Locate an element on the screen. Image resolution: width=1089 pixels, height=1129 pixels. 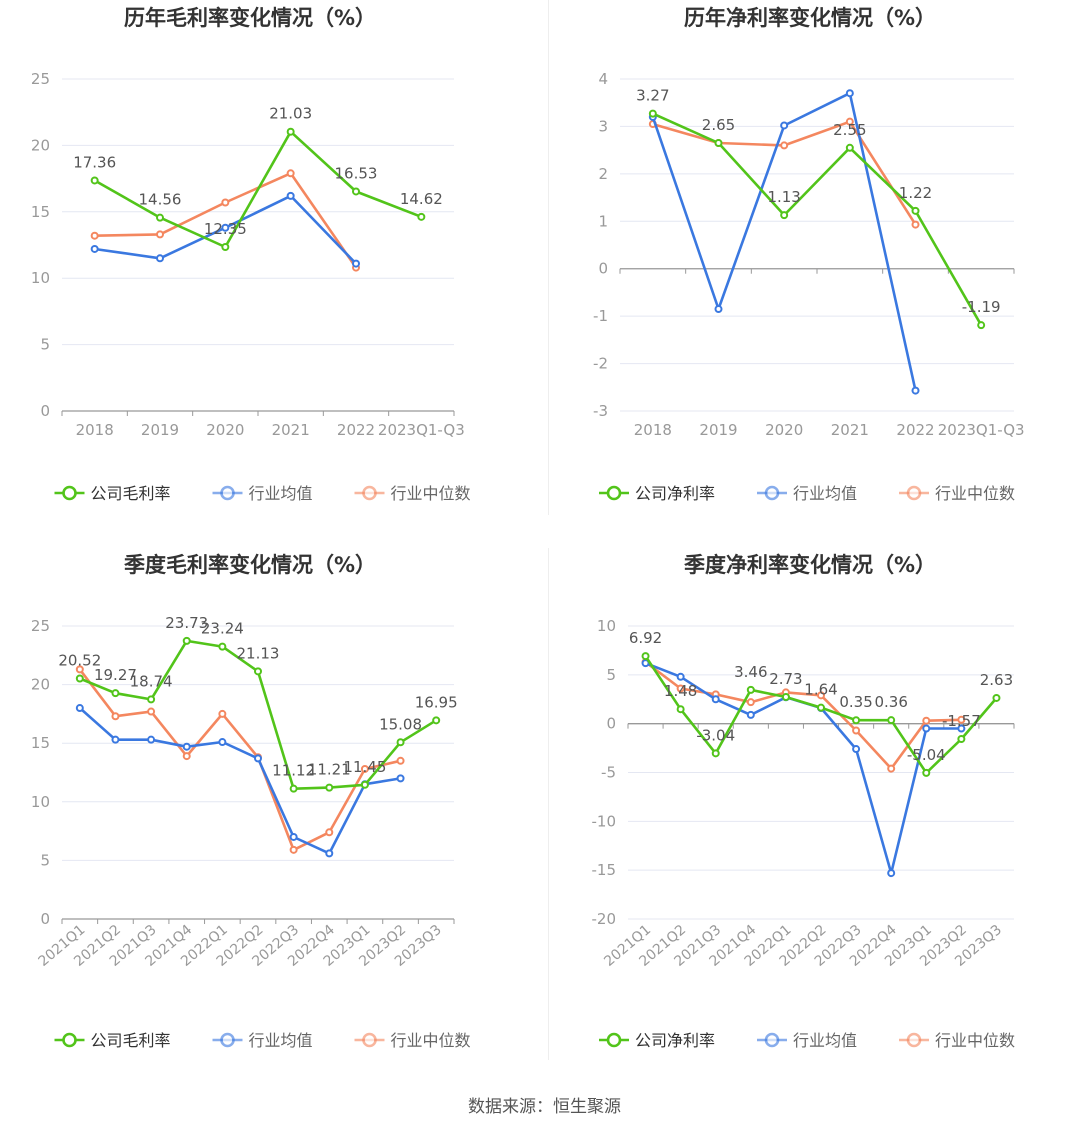
x-tick-label: 2018 is located at coordinates (95, 430).